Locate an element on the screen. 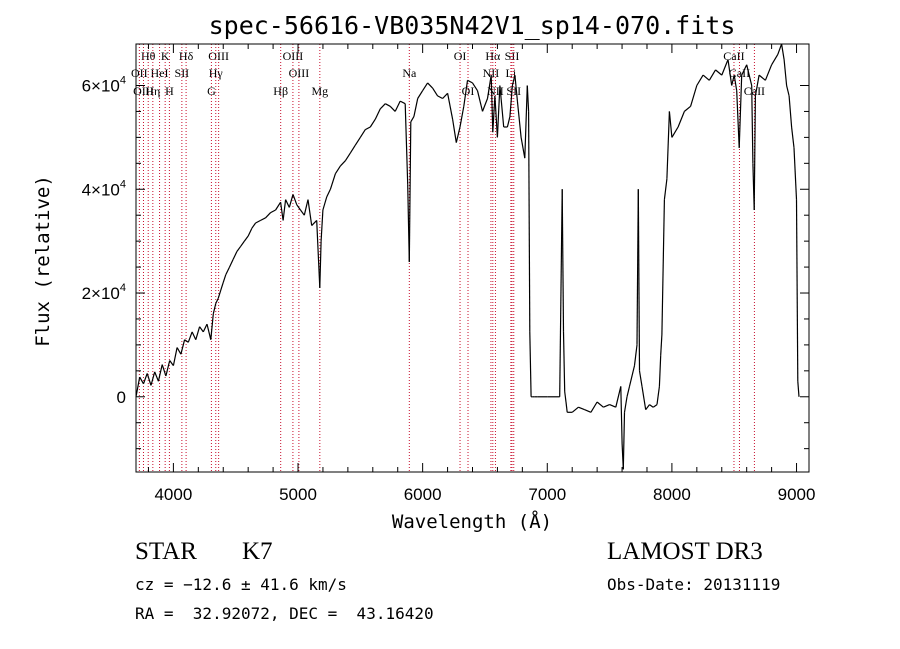  spectral-line-label: Hα is located at coordinates (493, 56).